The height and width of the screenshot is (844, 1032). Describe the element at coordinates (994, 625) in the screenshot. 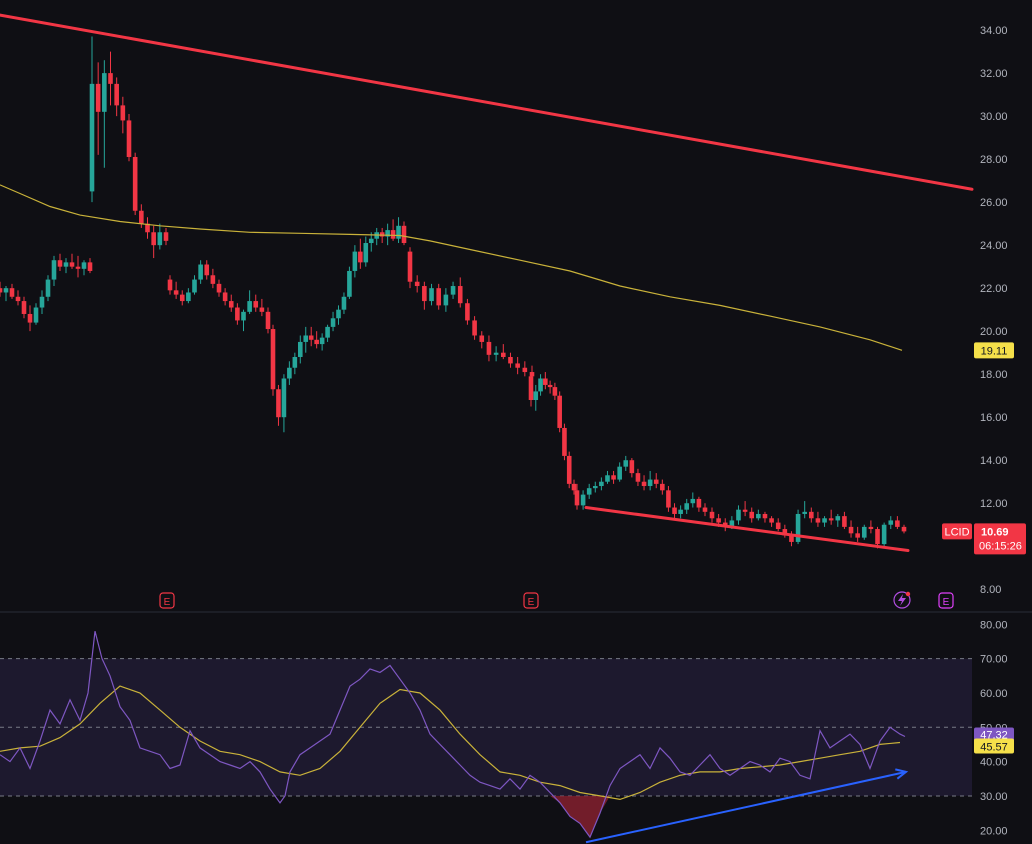

I see `rsi-tick-label: 80.00` at that location.